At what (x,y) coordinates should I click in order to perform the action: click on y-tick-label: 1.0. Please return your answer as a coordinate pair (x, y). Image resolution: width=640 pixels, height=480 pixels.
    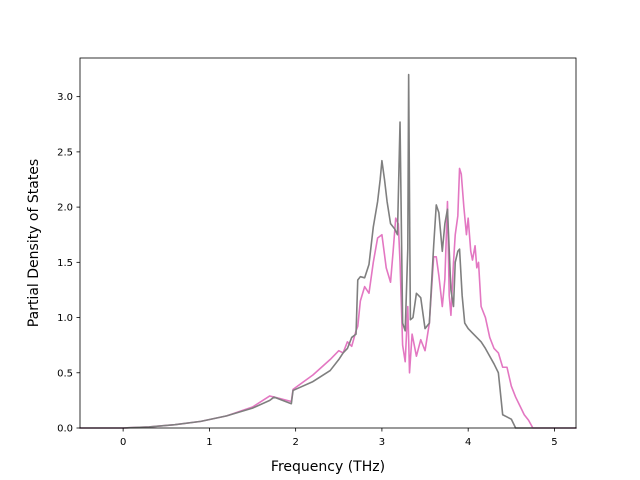
    Looking at the image, I should click on (65, 318).